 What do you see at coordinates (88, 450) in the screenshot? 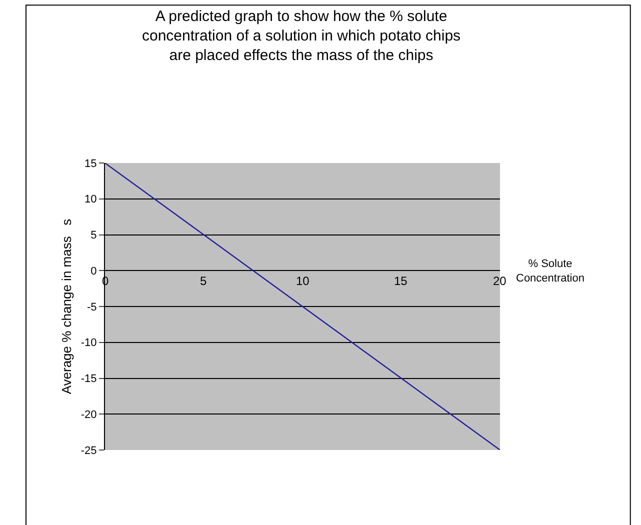
I see `y-tick-label: -25` at bounding box center [88, 450].